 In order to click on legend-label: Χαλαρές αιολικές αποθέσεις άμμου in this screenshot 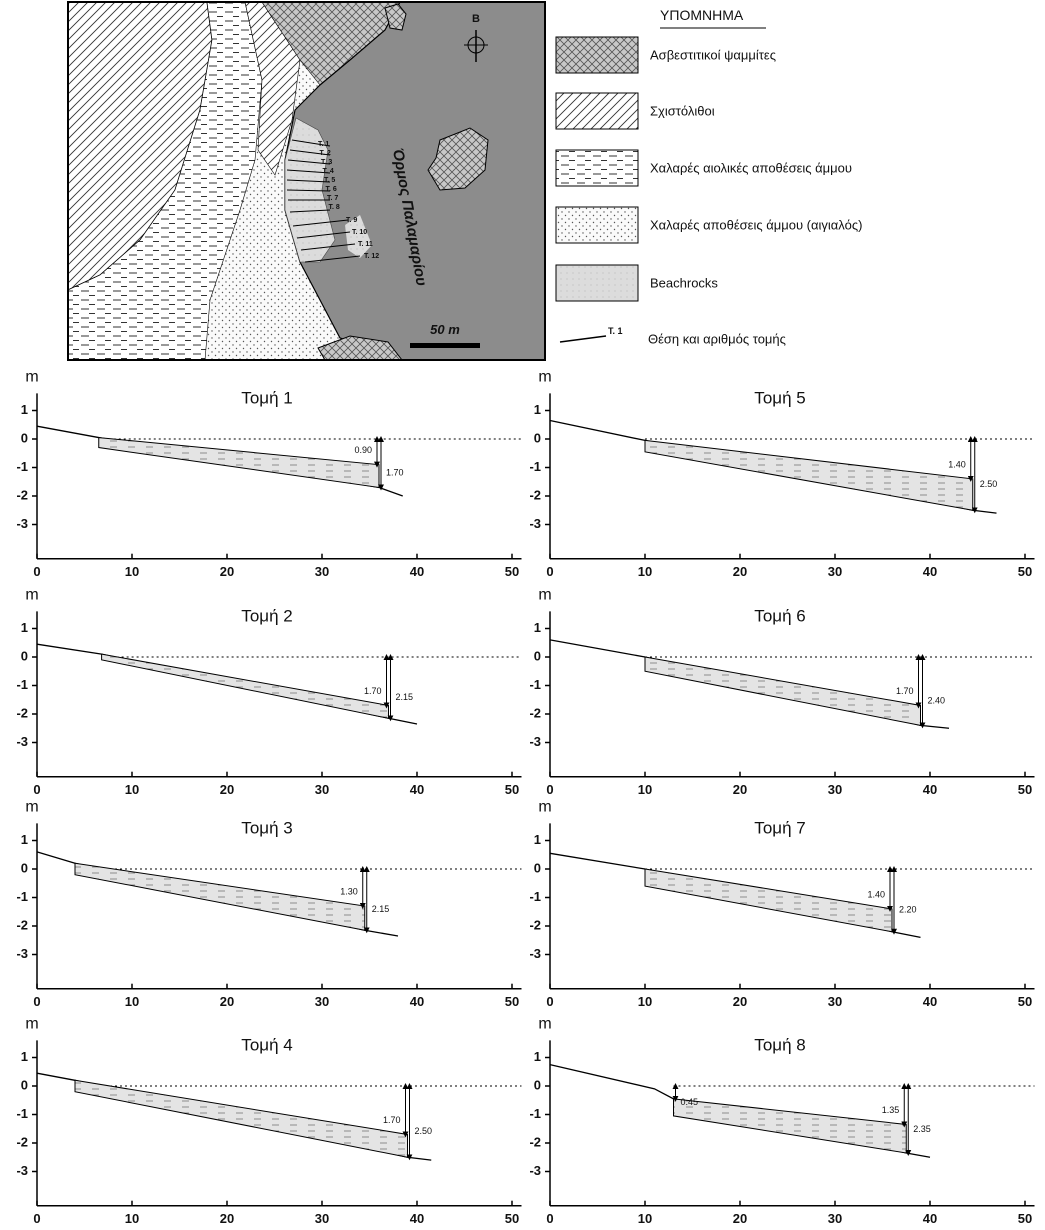, I will do `click(751, 167)`.